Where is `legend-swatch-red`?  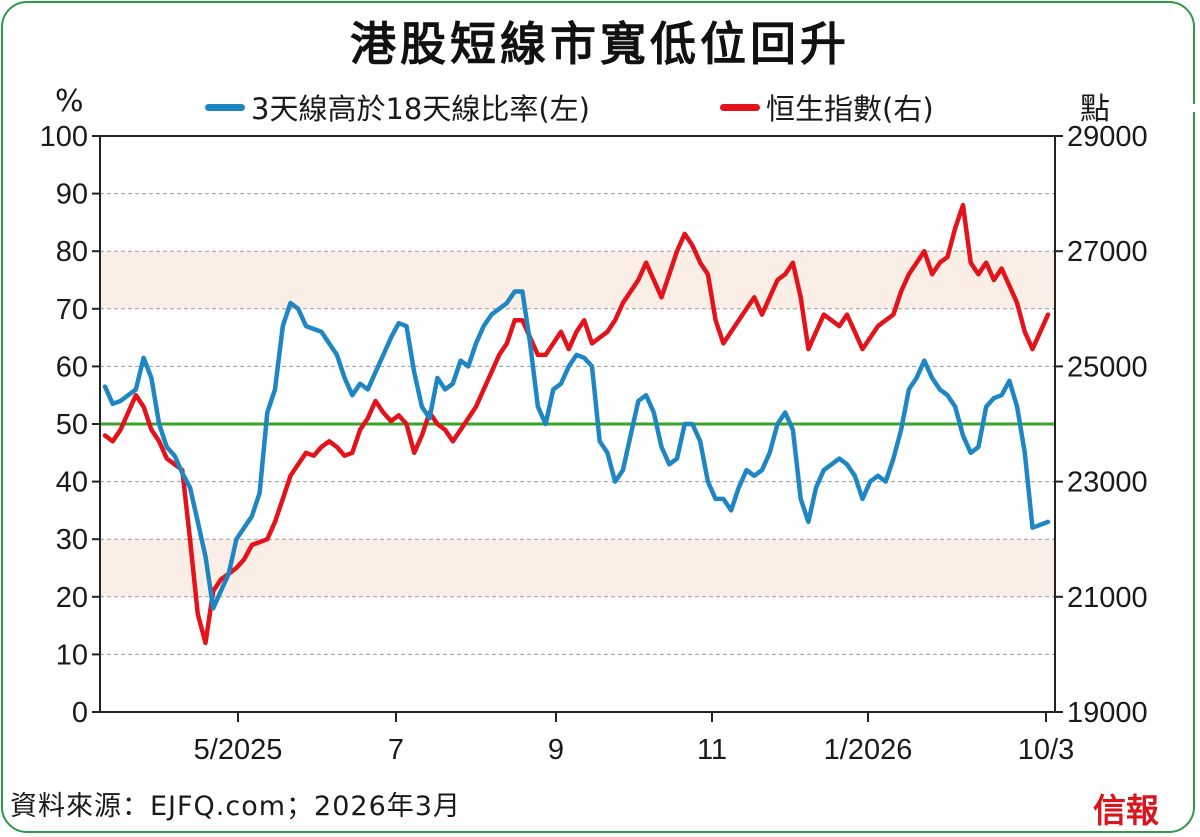
legend-swatch-red is located at coordinates (740, 107).